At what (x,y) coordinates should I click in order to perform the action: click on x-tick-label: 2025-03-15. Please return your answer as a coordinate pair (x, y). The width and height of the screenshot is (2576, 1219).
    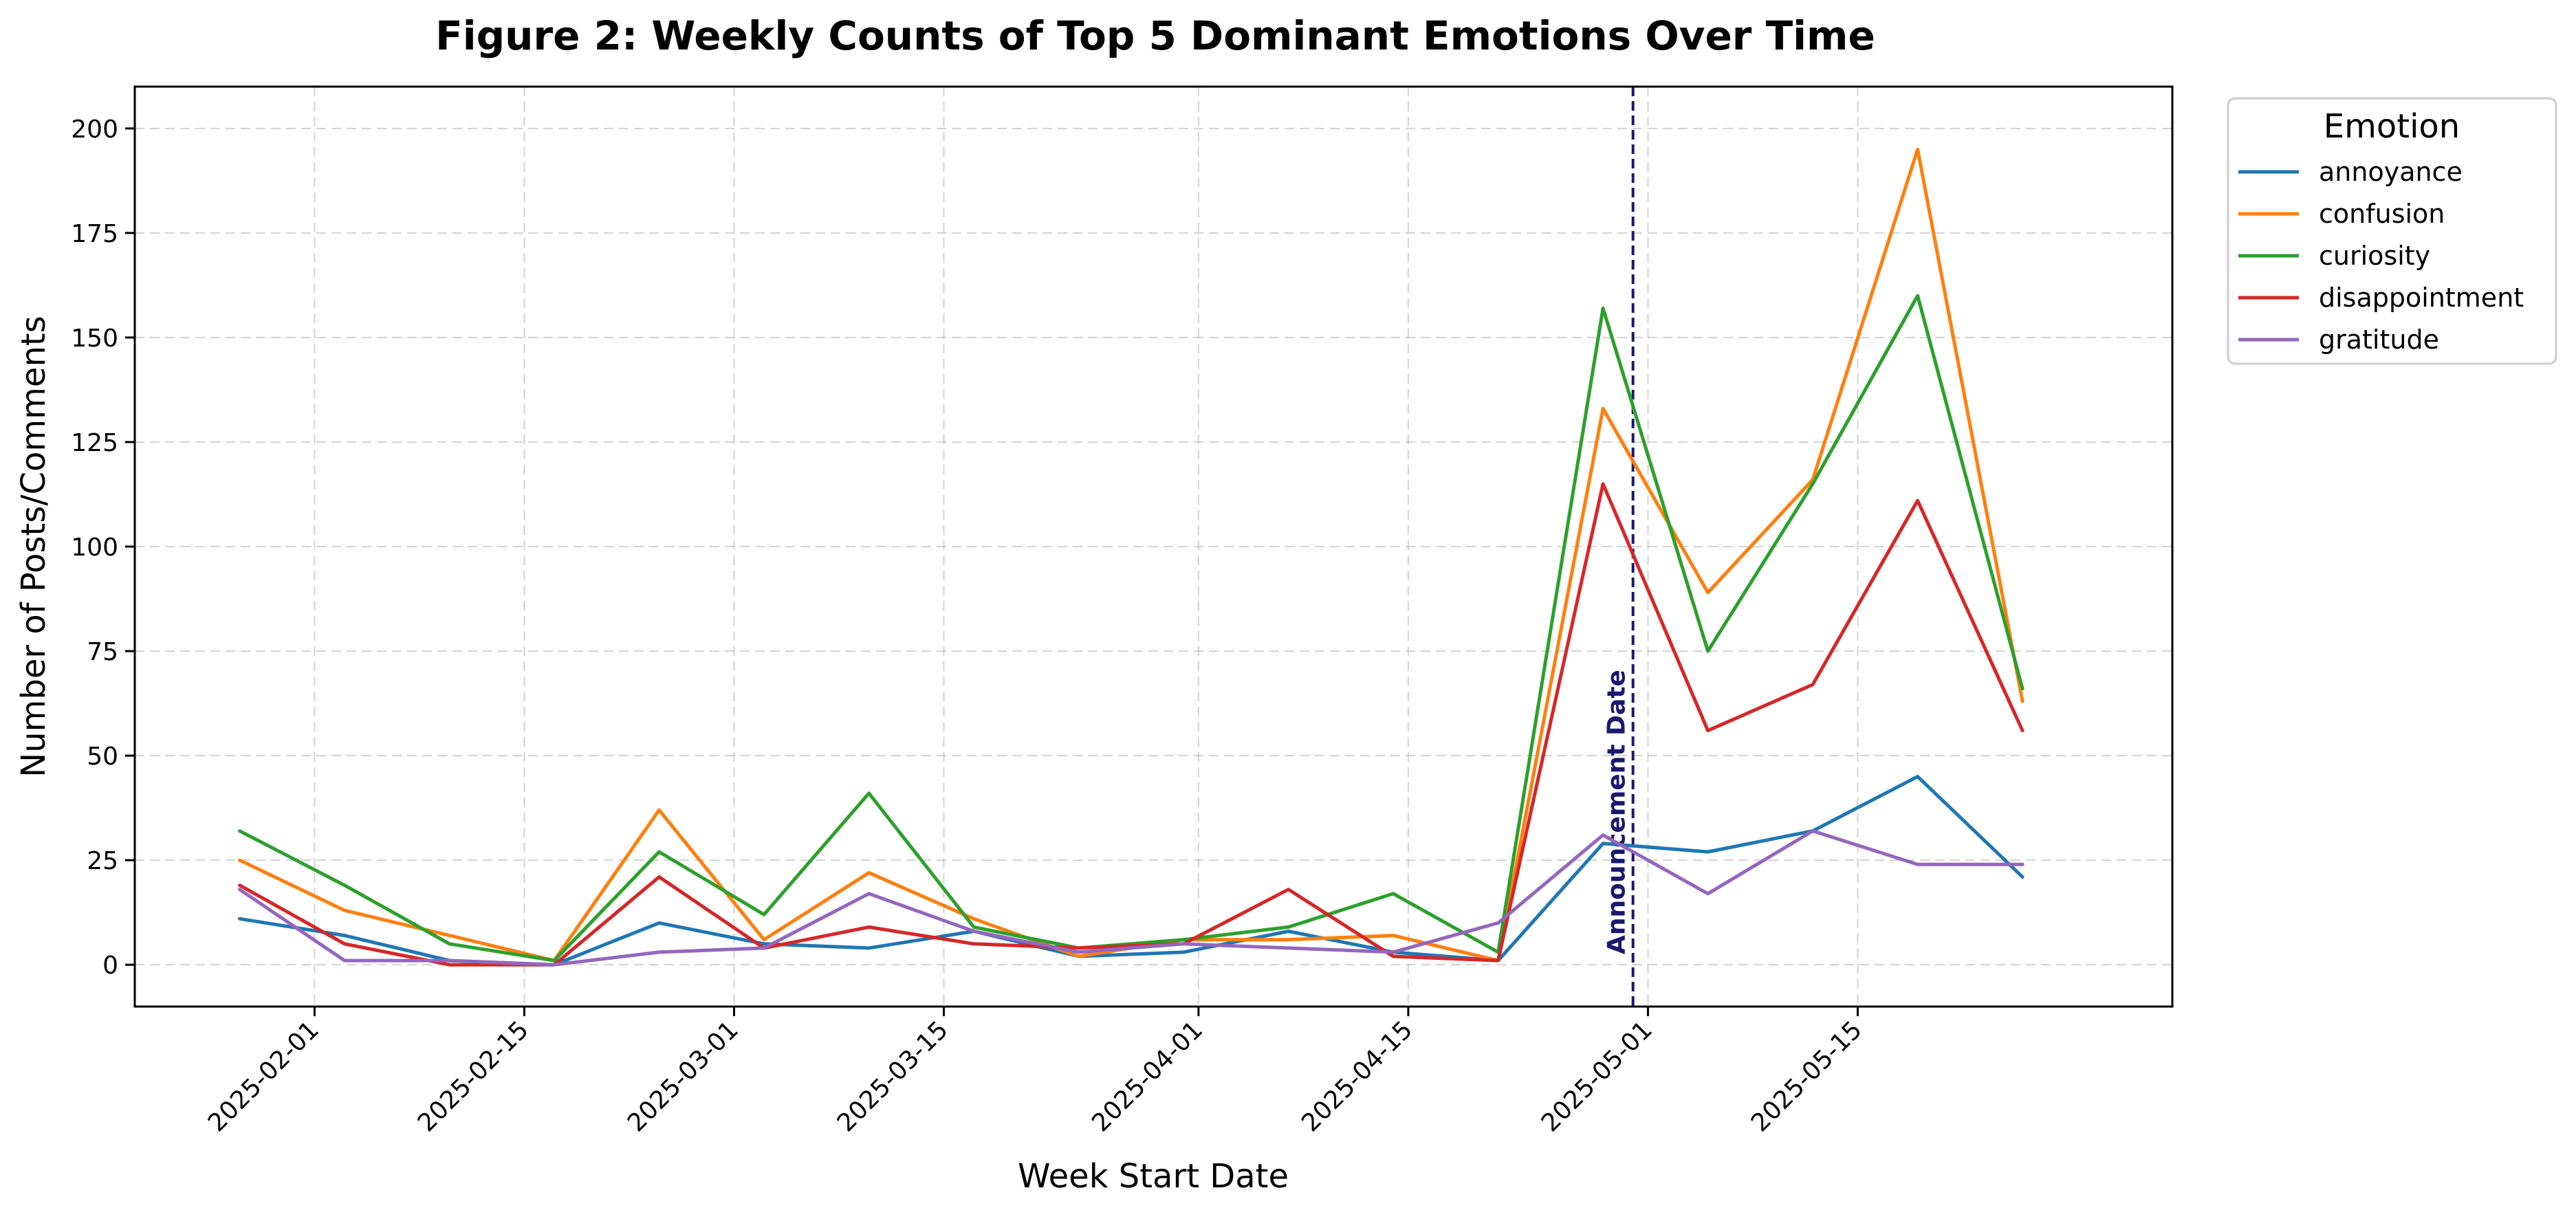
    Looking at the image, I should click on (893, 1076).